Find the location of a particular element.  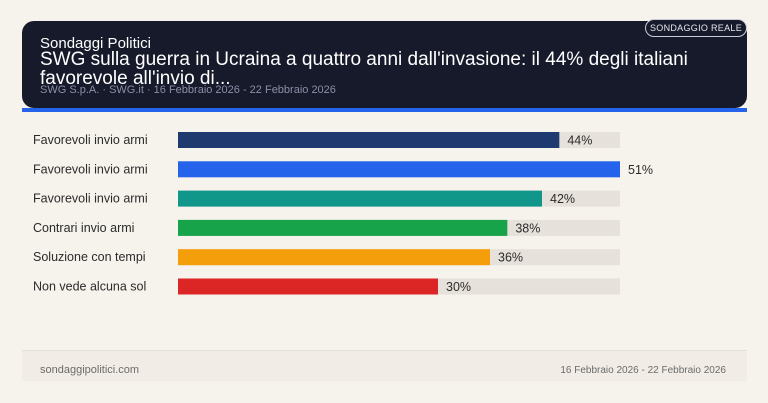

category-label: Contrari invio armi is located at coordinates (83, 228).